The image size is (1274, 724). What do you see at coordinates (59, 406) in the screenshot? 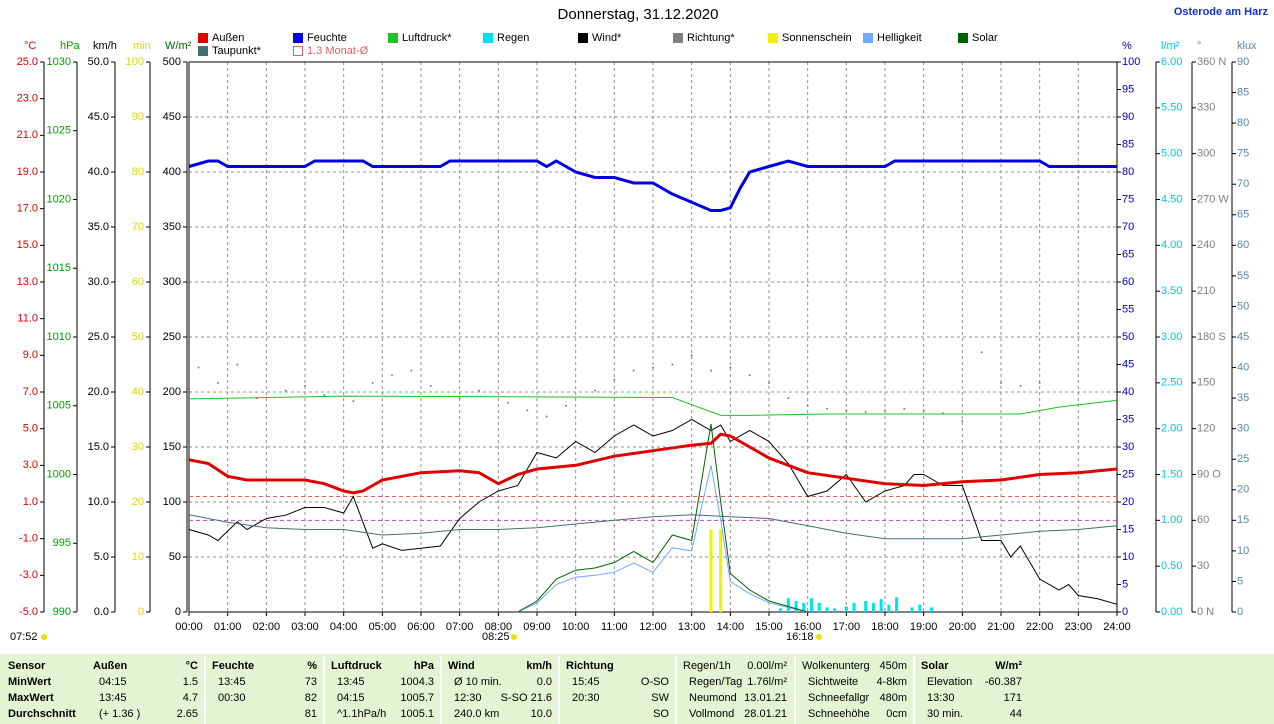
I see `y-tick-label: 1005` at bounding box center [59, 406].